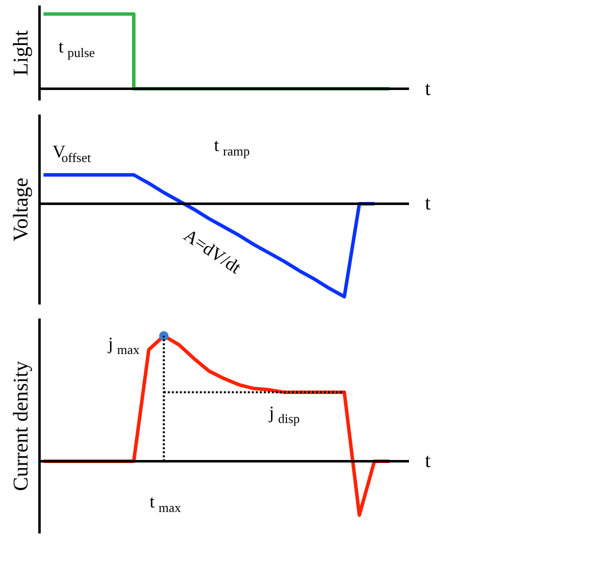 Image resolution: width=595 pixels, height=579 pixels. Describe the element at coordinates (20, 210) in the screenshot. I see `y-axis-title: Voltage` at that location.